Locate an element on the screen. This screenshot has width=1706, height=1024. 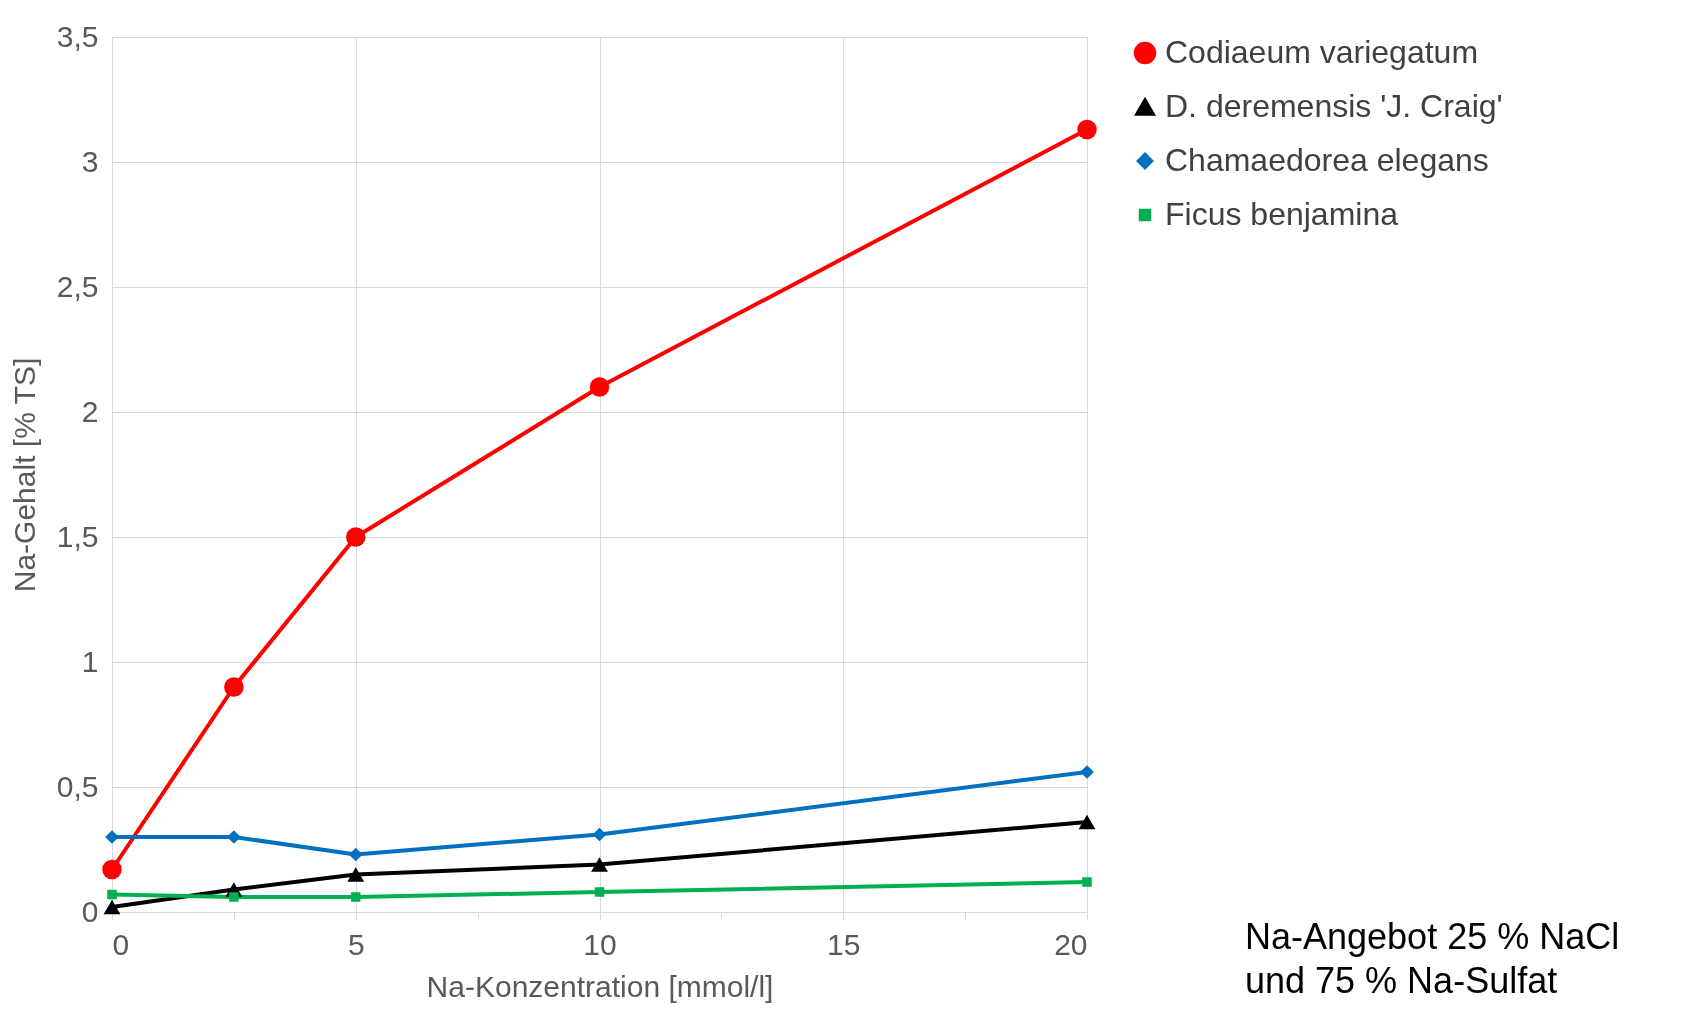
y-tick-label: 3 is located at coordinates (90, 161).